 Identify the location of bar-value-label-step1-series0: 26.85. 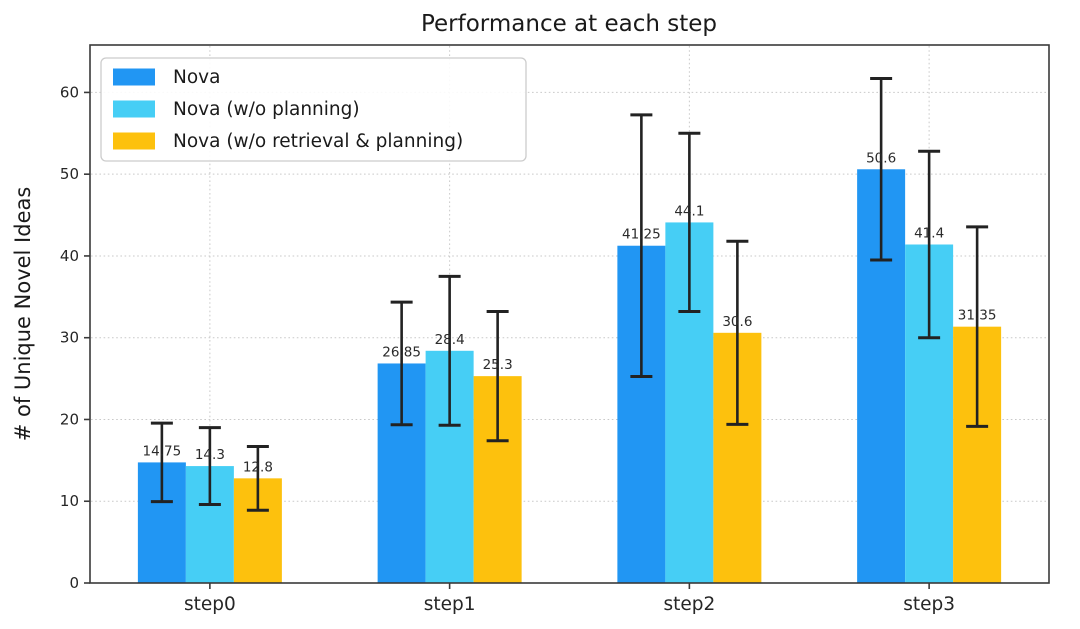
(401, 352).